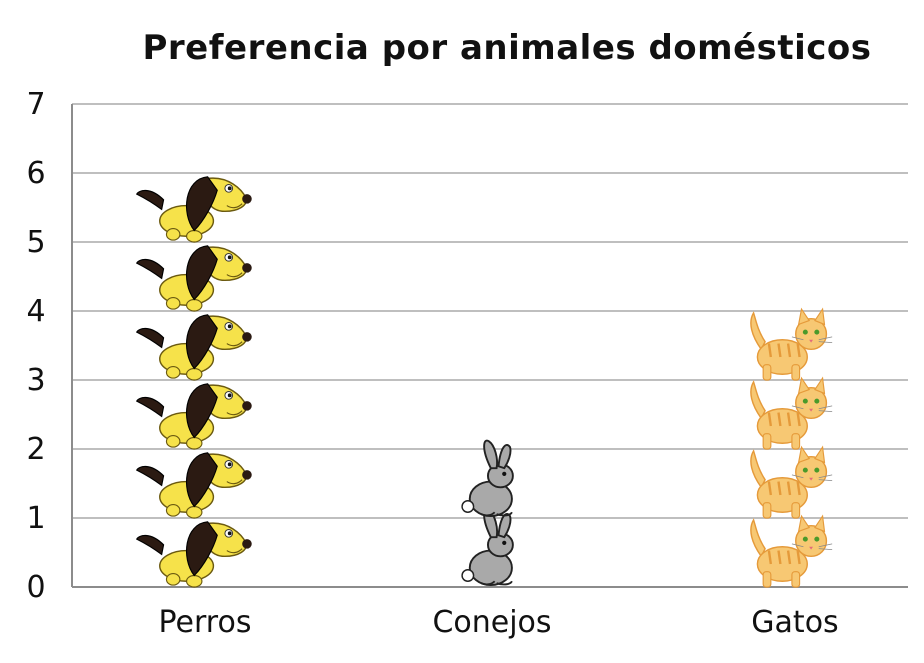 The width and height of the screenshot is (924, 663). What do you see at coordinates (491, 622) in the screenshot?
I see `x-tick-label: Conejos` at bounding box center [491, 622].